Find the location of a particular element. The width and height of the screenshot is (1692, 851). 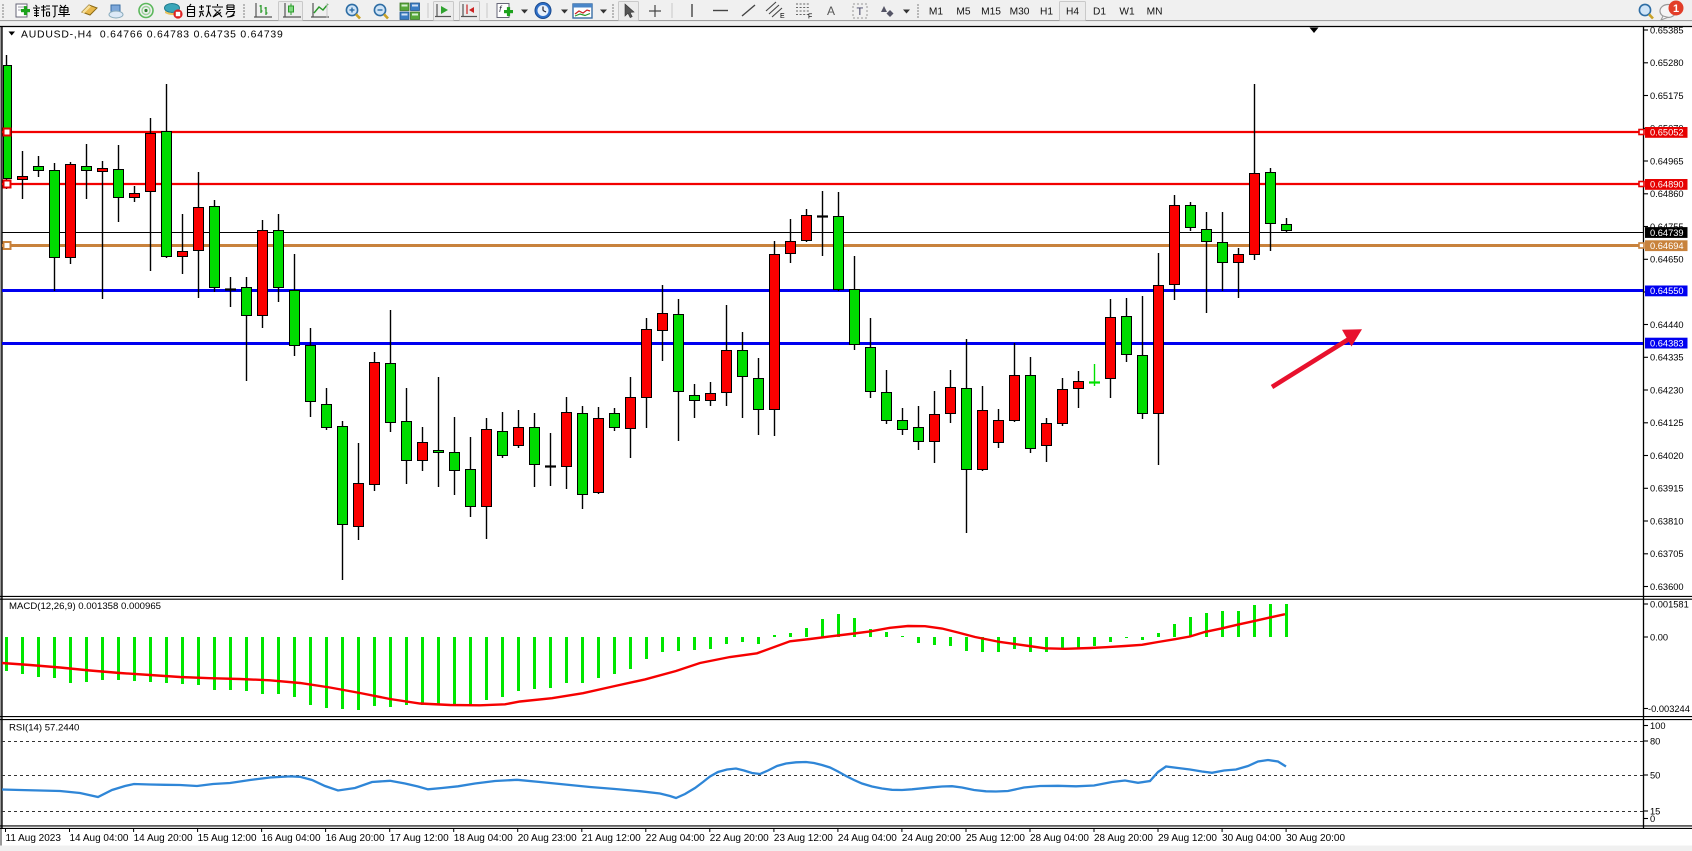

svg-text: W1 is located at coordinates (1127, 12).